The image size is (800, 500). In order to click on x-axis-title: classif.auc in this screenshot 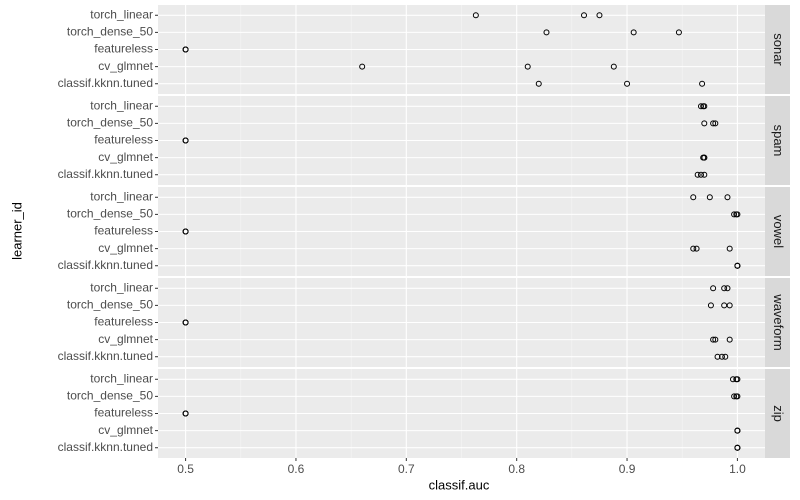, I will do `click(459, 484)`.